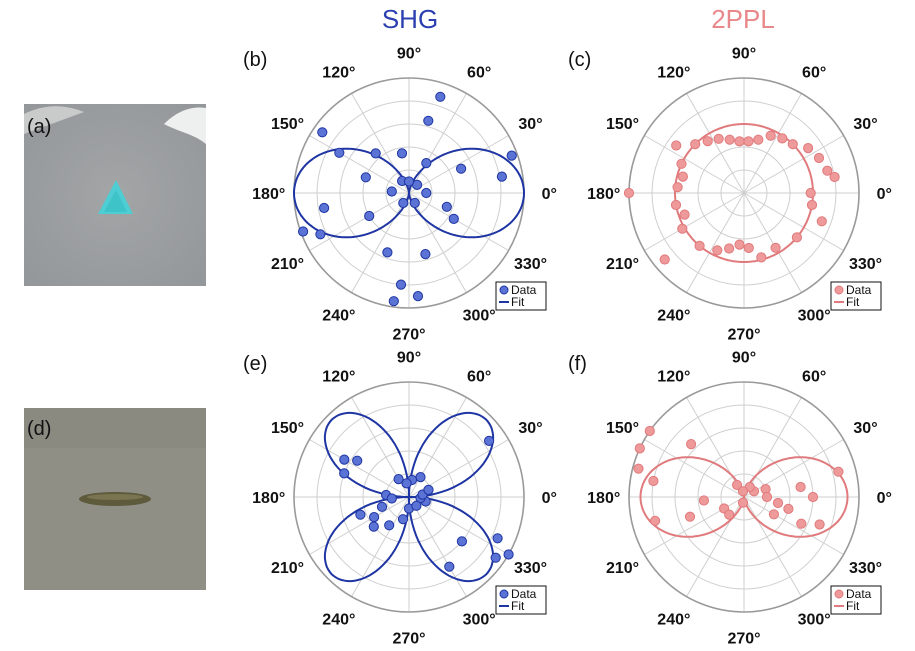 The height and width of the screenshot is (651, 915). I want to click on polar-frame, so click(409, 497).